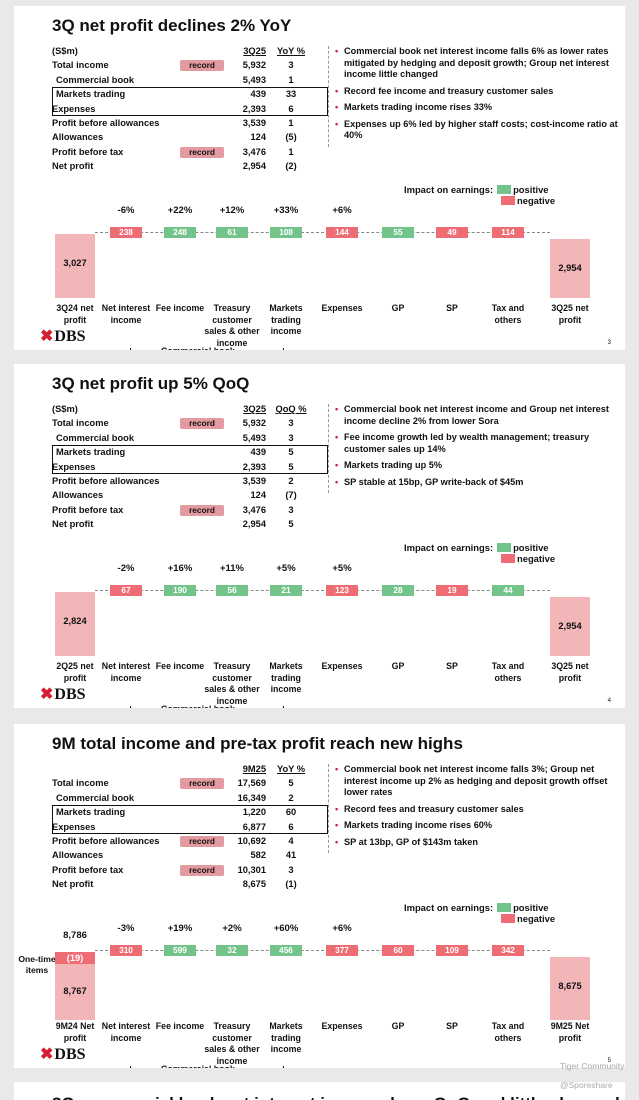 The image size is (639, 1100). Describe the element at coordinates (254, 812) in the screenshot. I see `row-value: 1,220` at that location.